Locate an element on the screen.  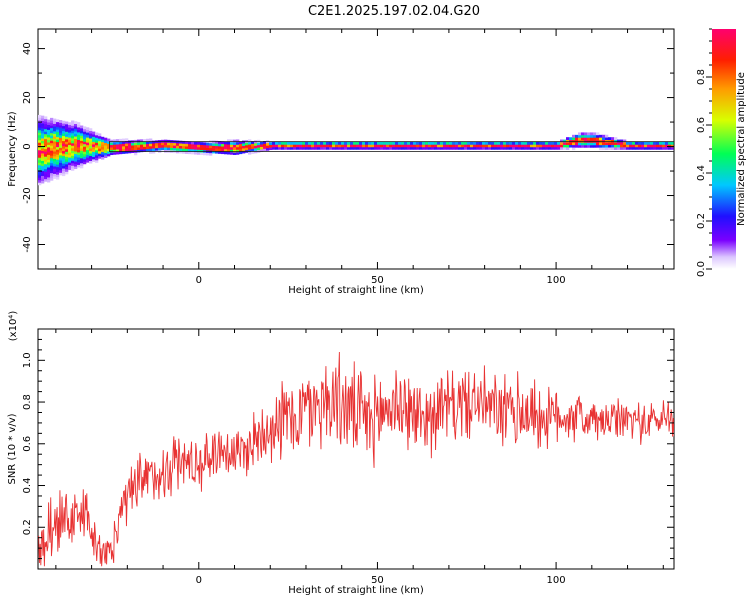
y-tick-label: 0.6 is located at coordinates (27, 444).